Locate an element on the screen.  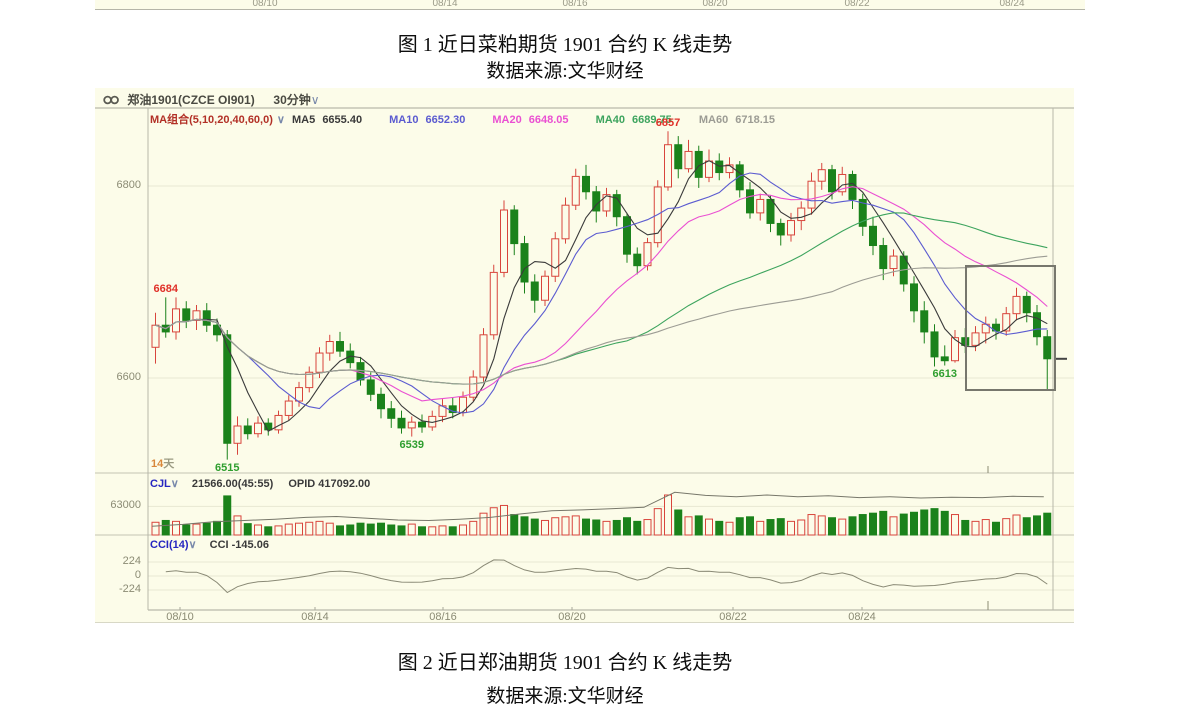
volume-indicator-header: CJL∨ 21566.00(45:55) OPID 417092.00 is located at coordinates (260, 483).